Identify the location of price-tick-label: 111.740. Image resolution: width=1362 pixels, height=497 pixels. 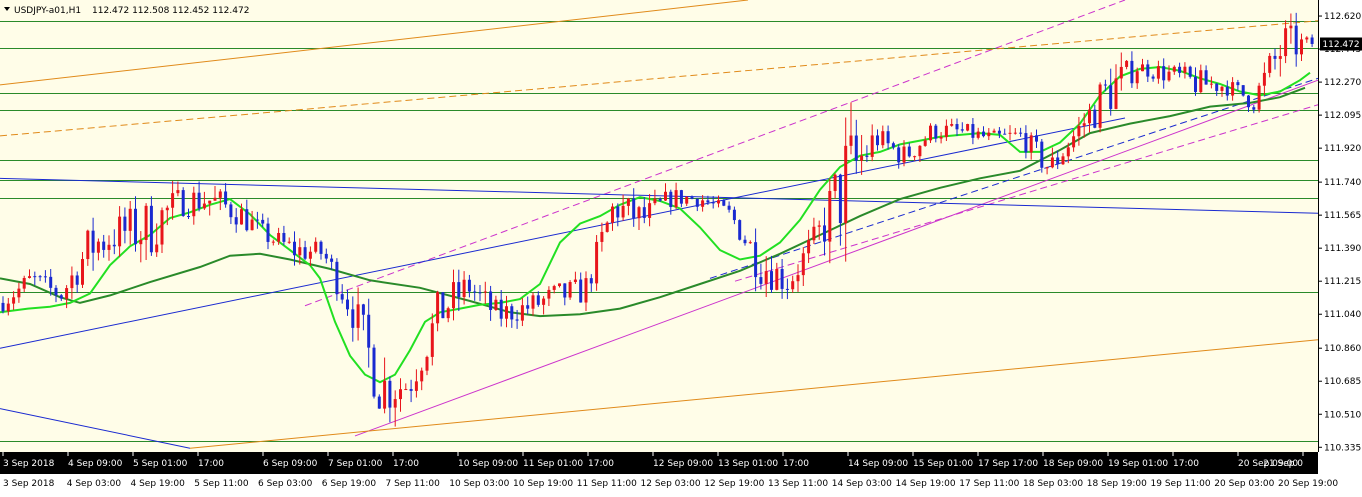
(1342, 183).